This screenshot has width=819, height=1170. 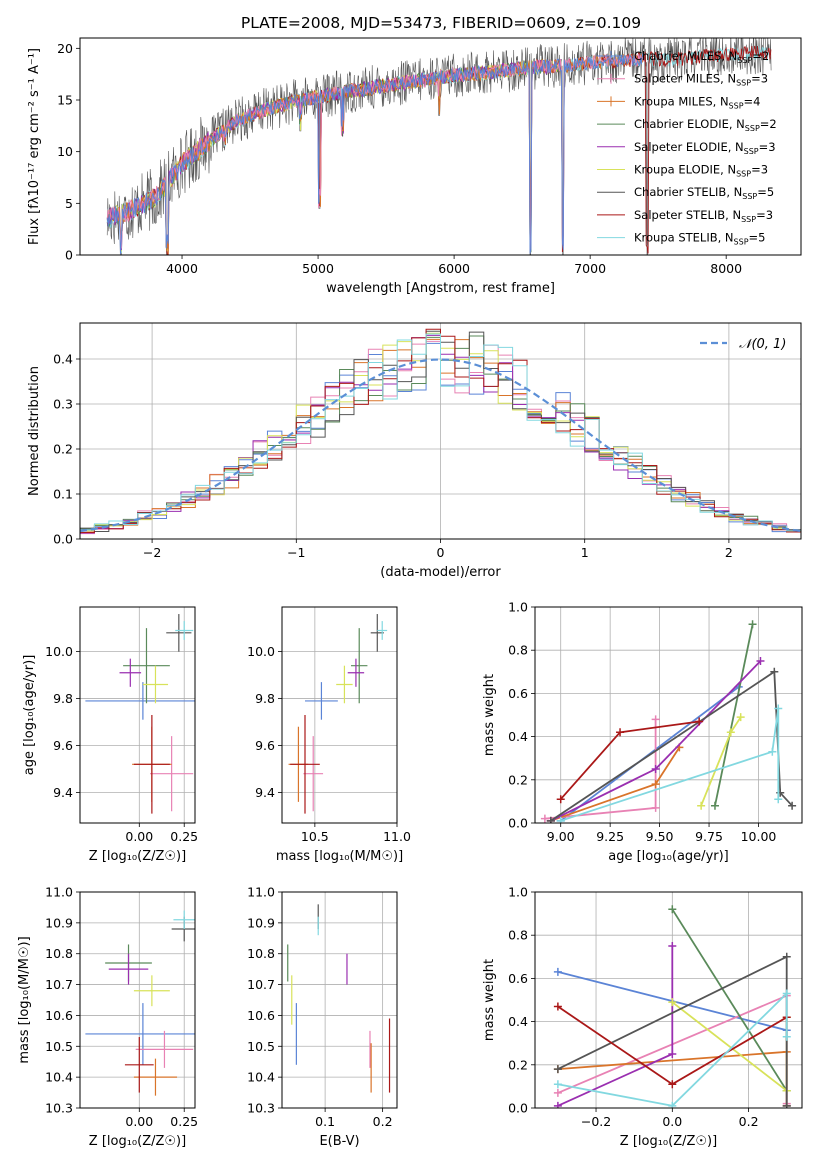 I want to click on legend-label-count: =5, so click(x=765, y=192).